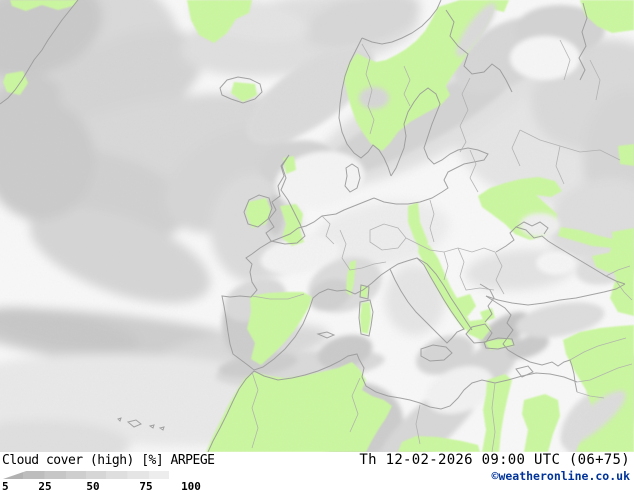 The width and height of the screenshot is (634, 490). Describe the element at coordinates (86, 475) in the screenshot. I see `legend-gradient-bar` at that location.